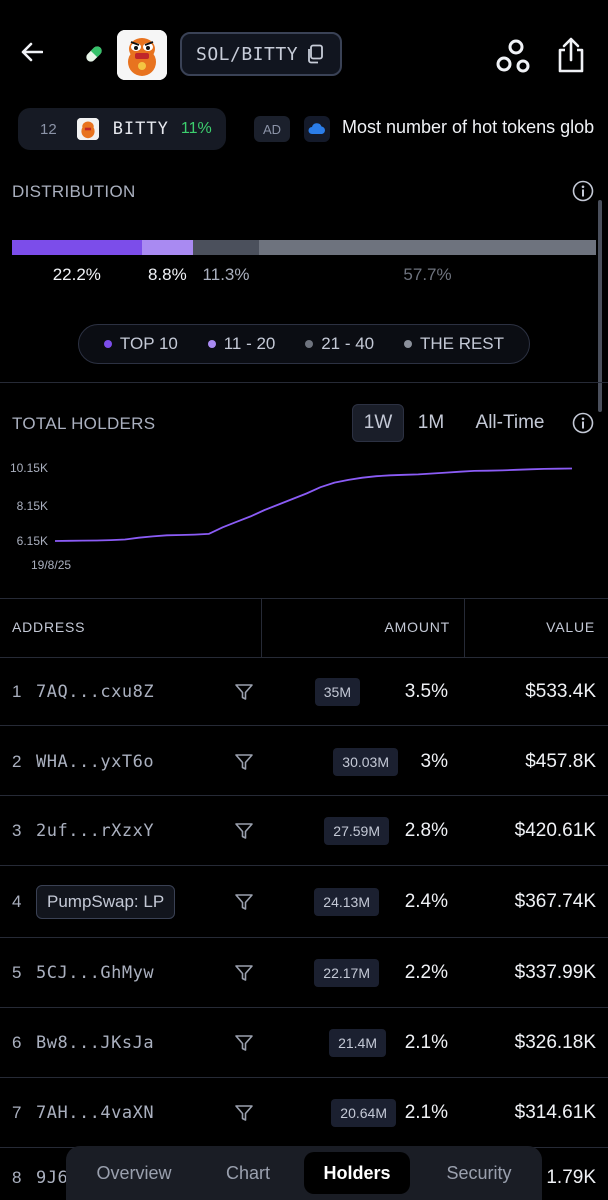 The image size is (608, 1200). I want to click on arrow-left-icon, so click(32, 52).